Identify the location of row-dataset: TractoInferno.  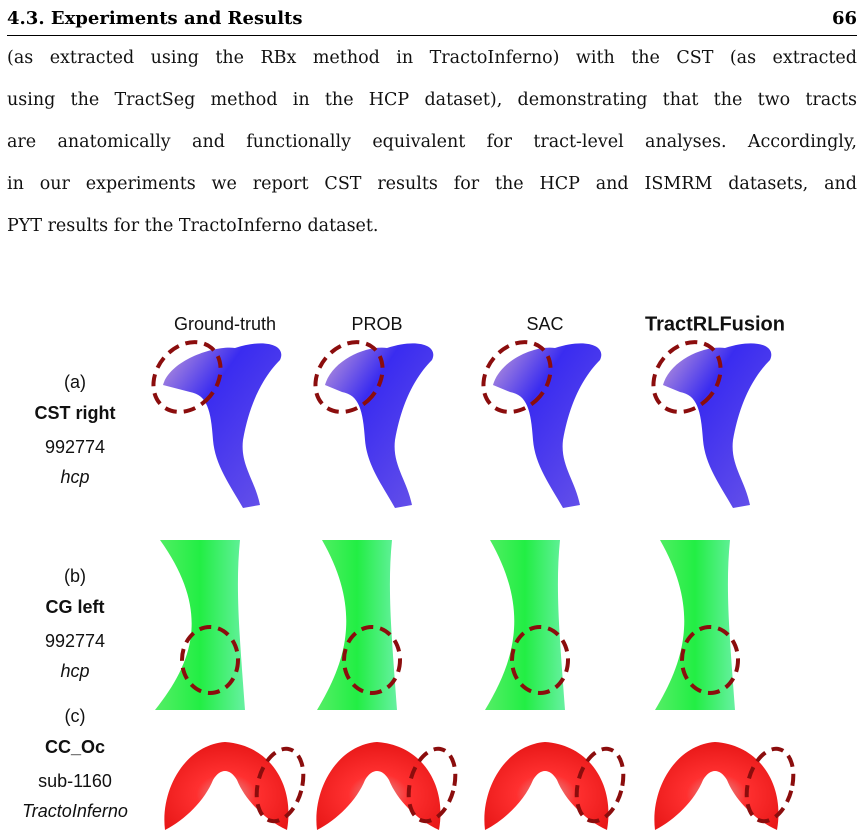
(75, 811).